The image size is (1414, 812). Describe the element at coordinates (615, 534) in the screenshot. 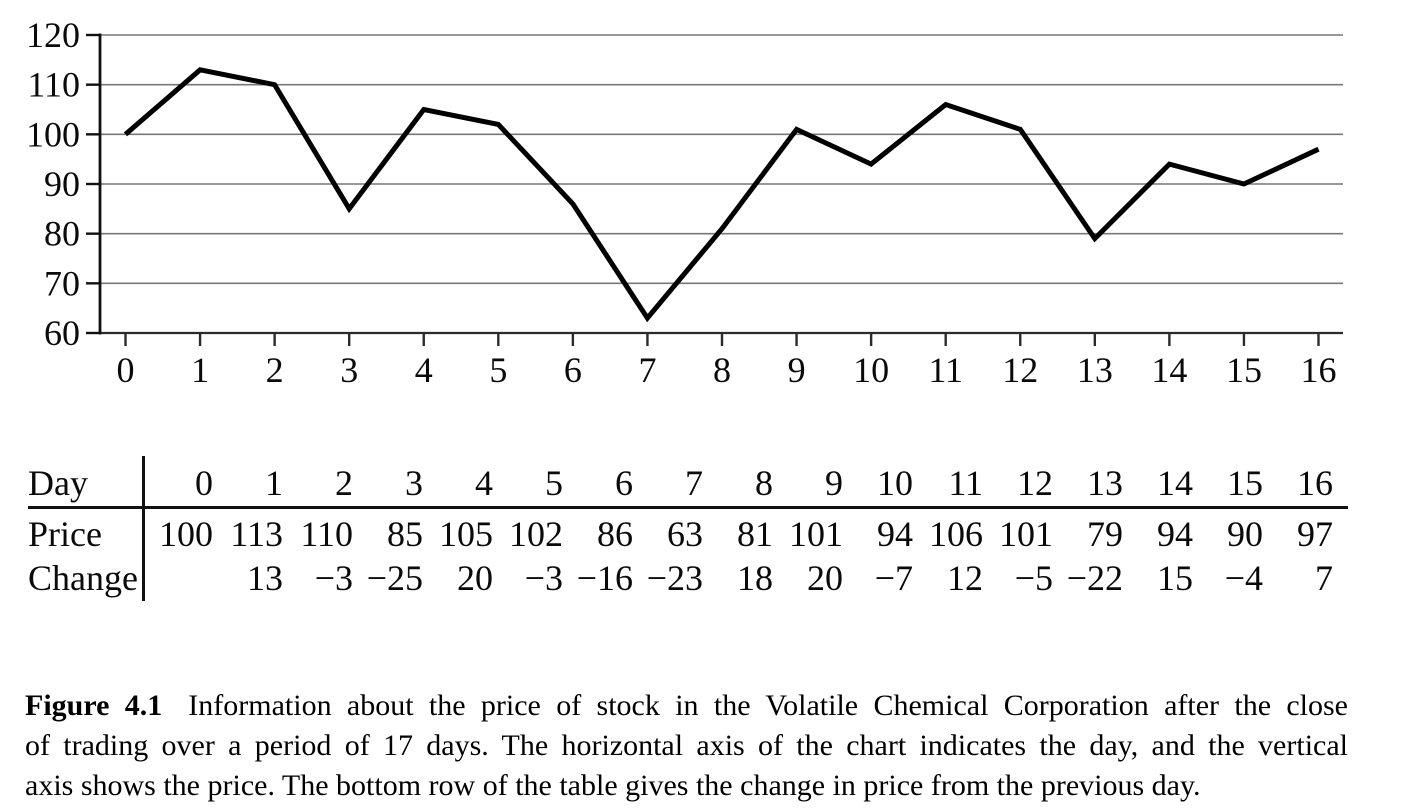

I see `price-cell: 86` at that location.